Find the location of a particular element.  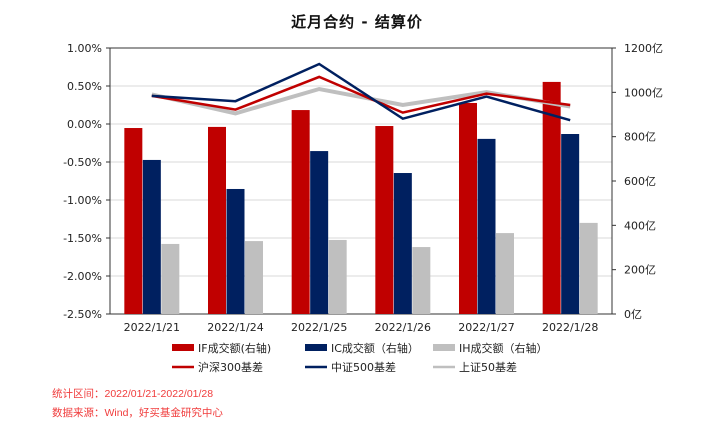

left-axis-tick-label: 0.50% is located at coordinates (84, 86).